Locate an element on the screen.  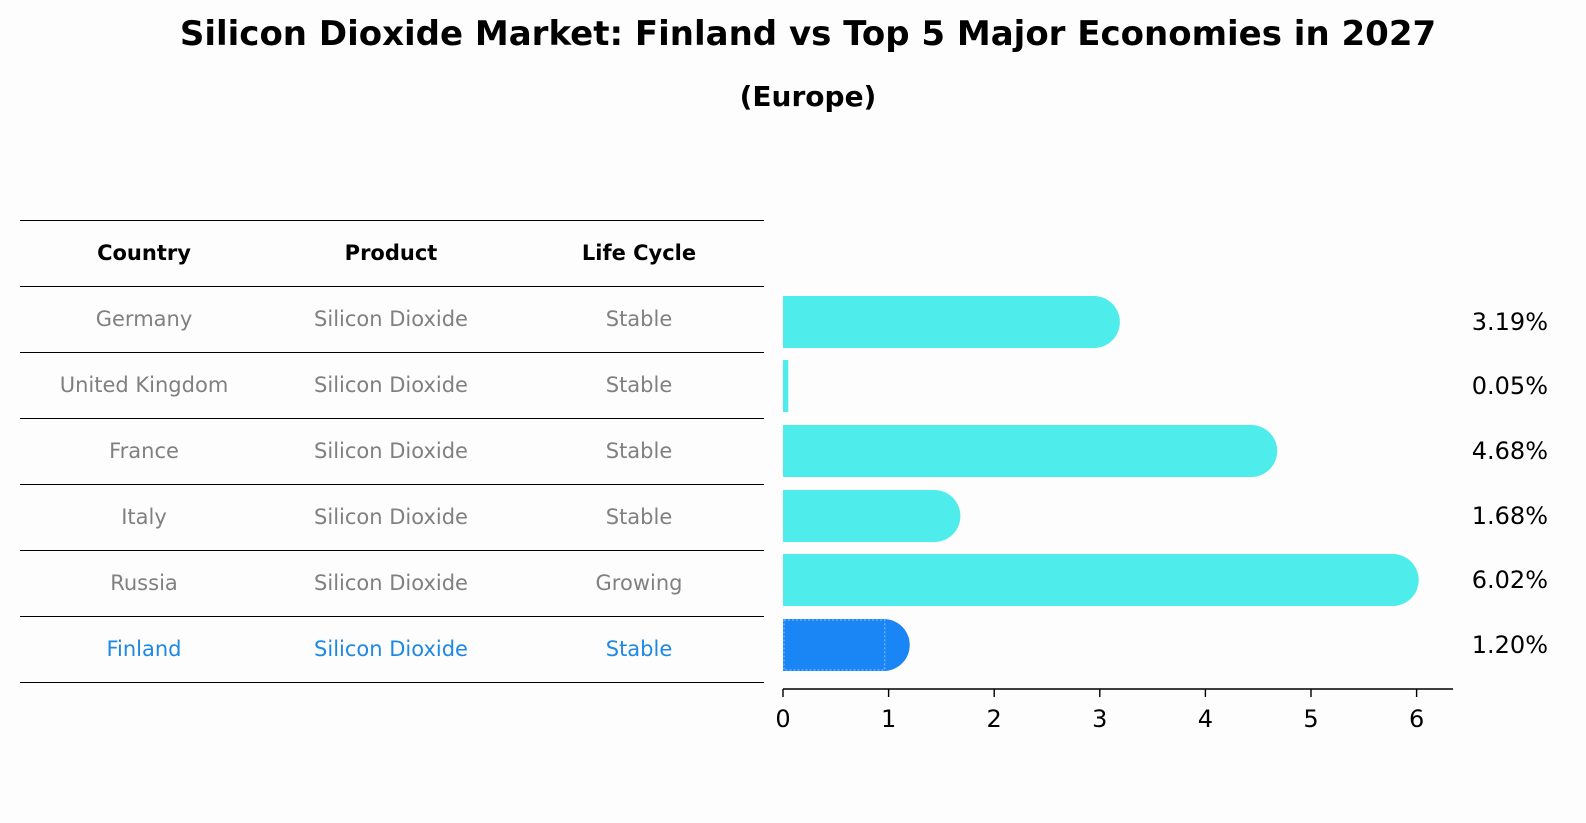
table-header-country: Country is located at coordinates (144, 253).